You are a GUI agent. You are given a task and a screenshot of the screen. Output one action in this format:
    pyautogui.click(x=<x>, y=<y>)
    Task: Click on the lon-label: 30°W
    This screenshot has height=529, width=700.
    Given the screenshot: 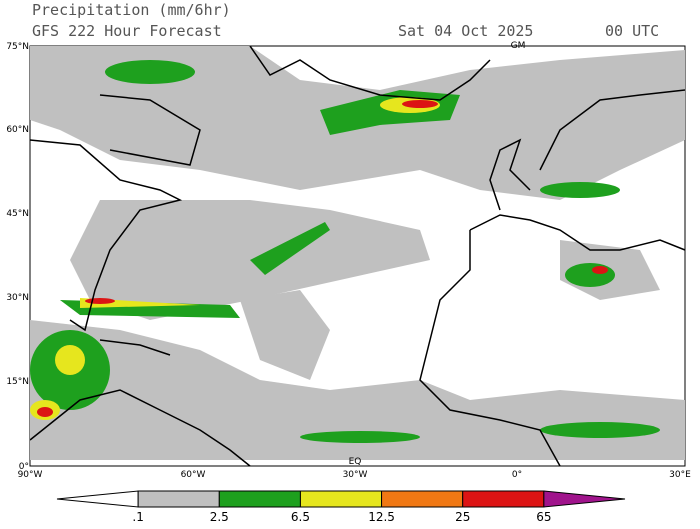 What is the action you would take?
    pyautogui.click(x=355, y=475)
    